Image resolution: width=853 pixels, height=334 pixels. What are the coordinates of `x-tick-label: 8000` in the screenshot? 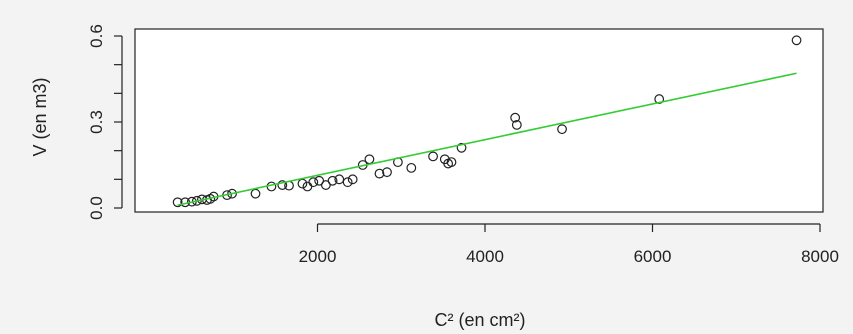 It's located at (820, 256).